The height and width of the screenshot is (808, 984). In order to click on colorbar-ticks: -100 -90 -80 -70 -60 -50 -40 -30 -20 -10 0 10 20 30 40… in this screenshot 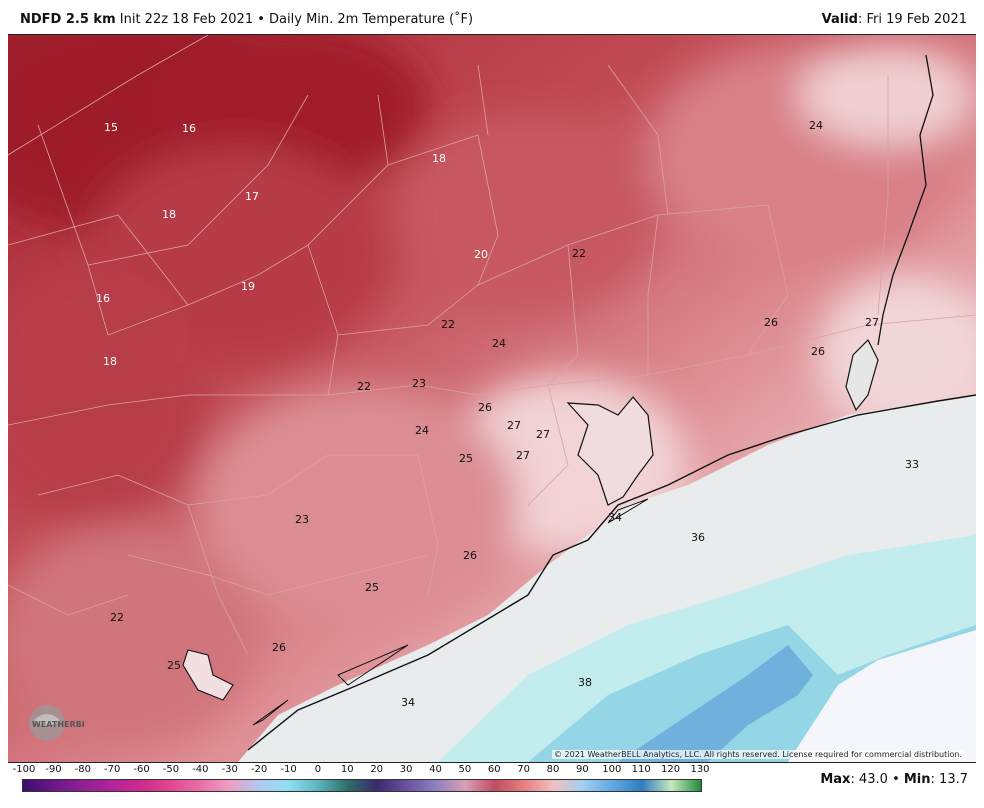, I will do `click(492, 771)`.